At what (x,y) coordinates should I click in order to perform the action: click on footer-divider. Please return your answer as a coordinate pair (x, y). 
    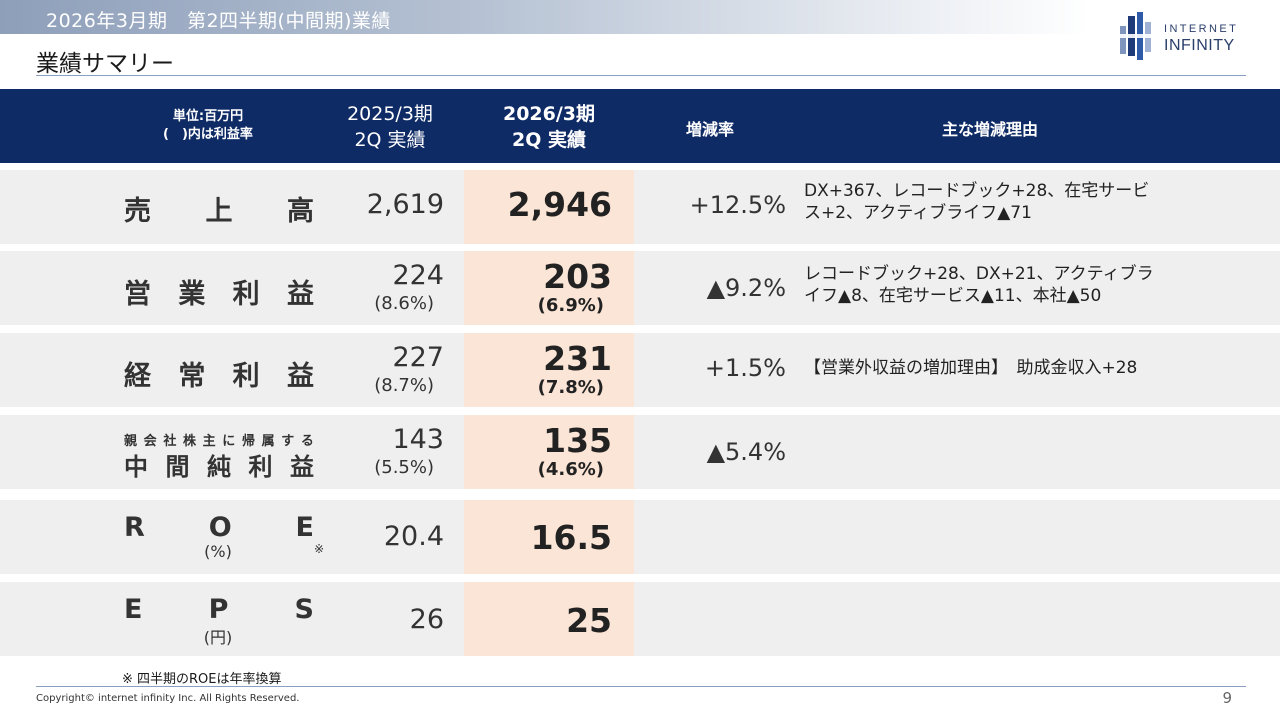
    Looking at the image, I should click on (641, 686).